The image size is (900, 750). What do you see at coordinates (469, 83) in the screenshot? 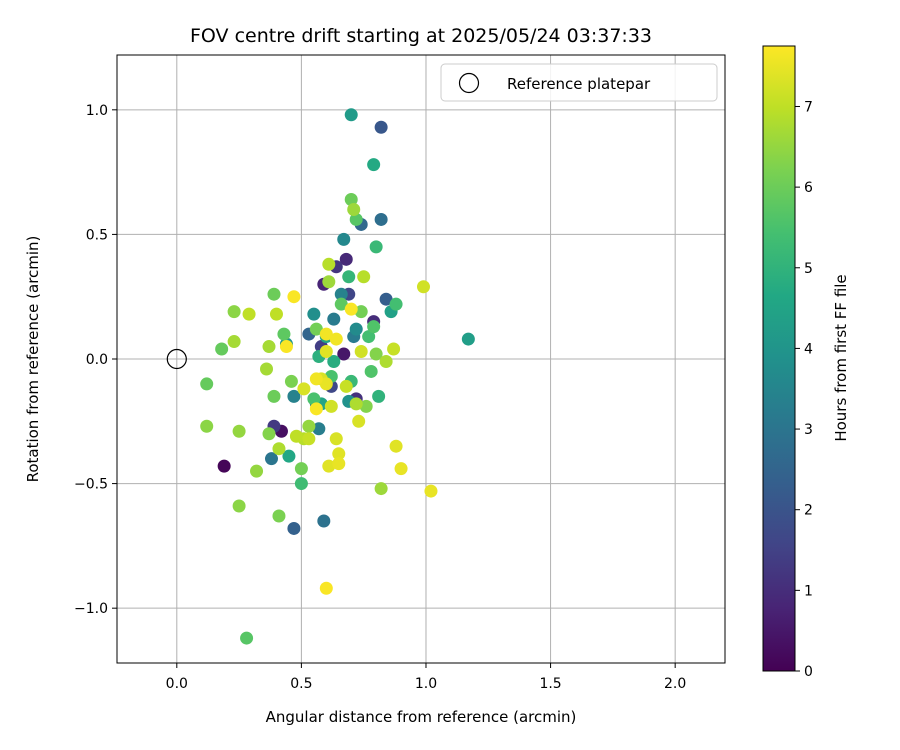
I see `legend-reference-marker` at bounding box center [469, 83].